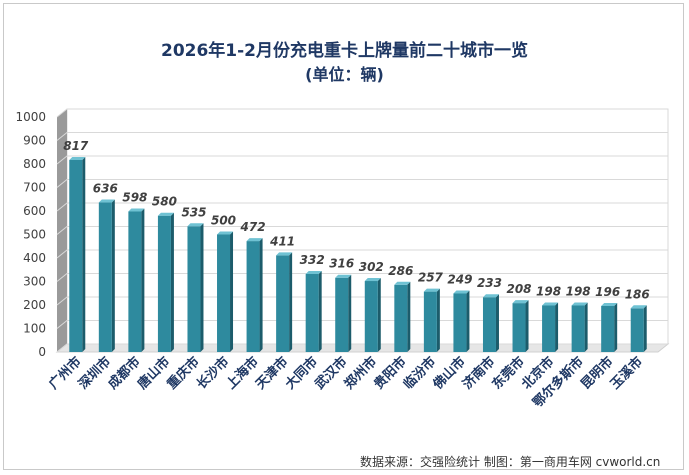 Image resolution: width=689 pixels, height=475 pixels. Describe the element at coordinates (607, 292) in the screenshot. I see `data-label: 196` at that location.